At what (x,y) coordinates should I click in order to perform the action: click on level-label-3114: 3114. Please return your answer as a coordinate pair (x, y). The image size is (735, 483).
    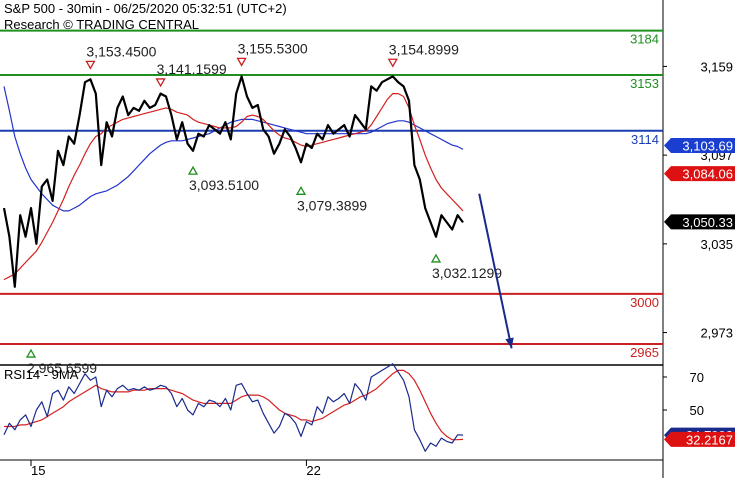
    Looking at the image, I should click on (645, 139).